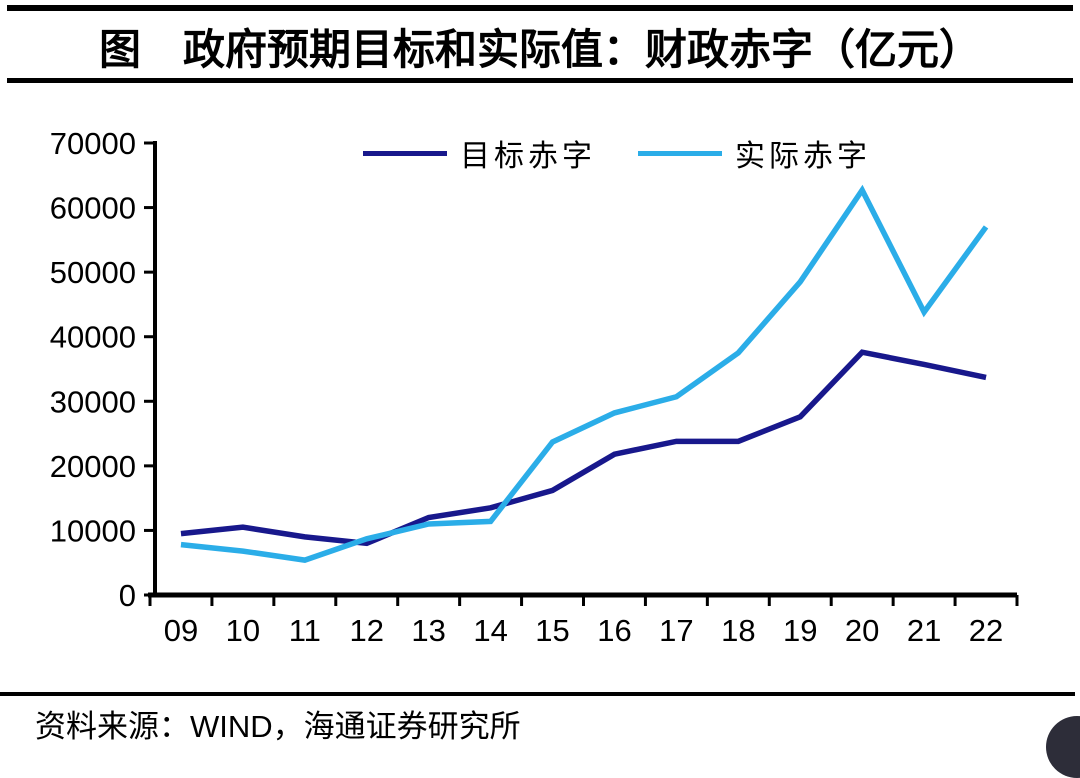 The width and height of the screenshot is (1080, 778). I want to click on source-attribution: 资料来源：WIND，海通证券研究所, so click(278, 723).